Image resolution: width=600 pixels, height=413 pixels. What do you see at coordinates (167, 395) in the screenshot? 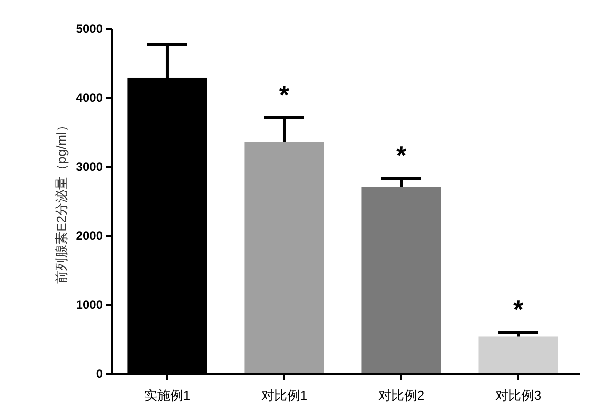
I see `x-tick-label: 实施例1` at bounding box center [167, 395].